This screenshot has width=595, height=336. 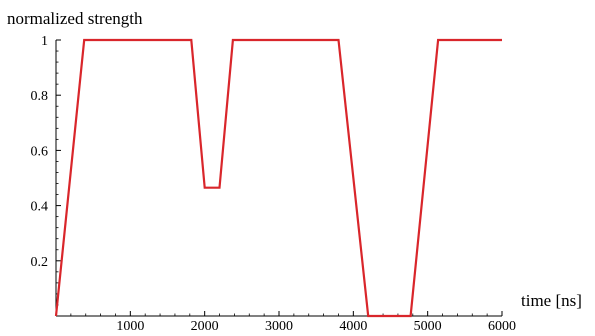 What do you see at coordinates (205, 326) in the screenshot?
I see `x-tick-label: 2000` at bounding box center [205, 326].